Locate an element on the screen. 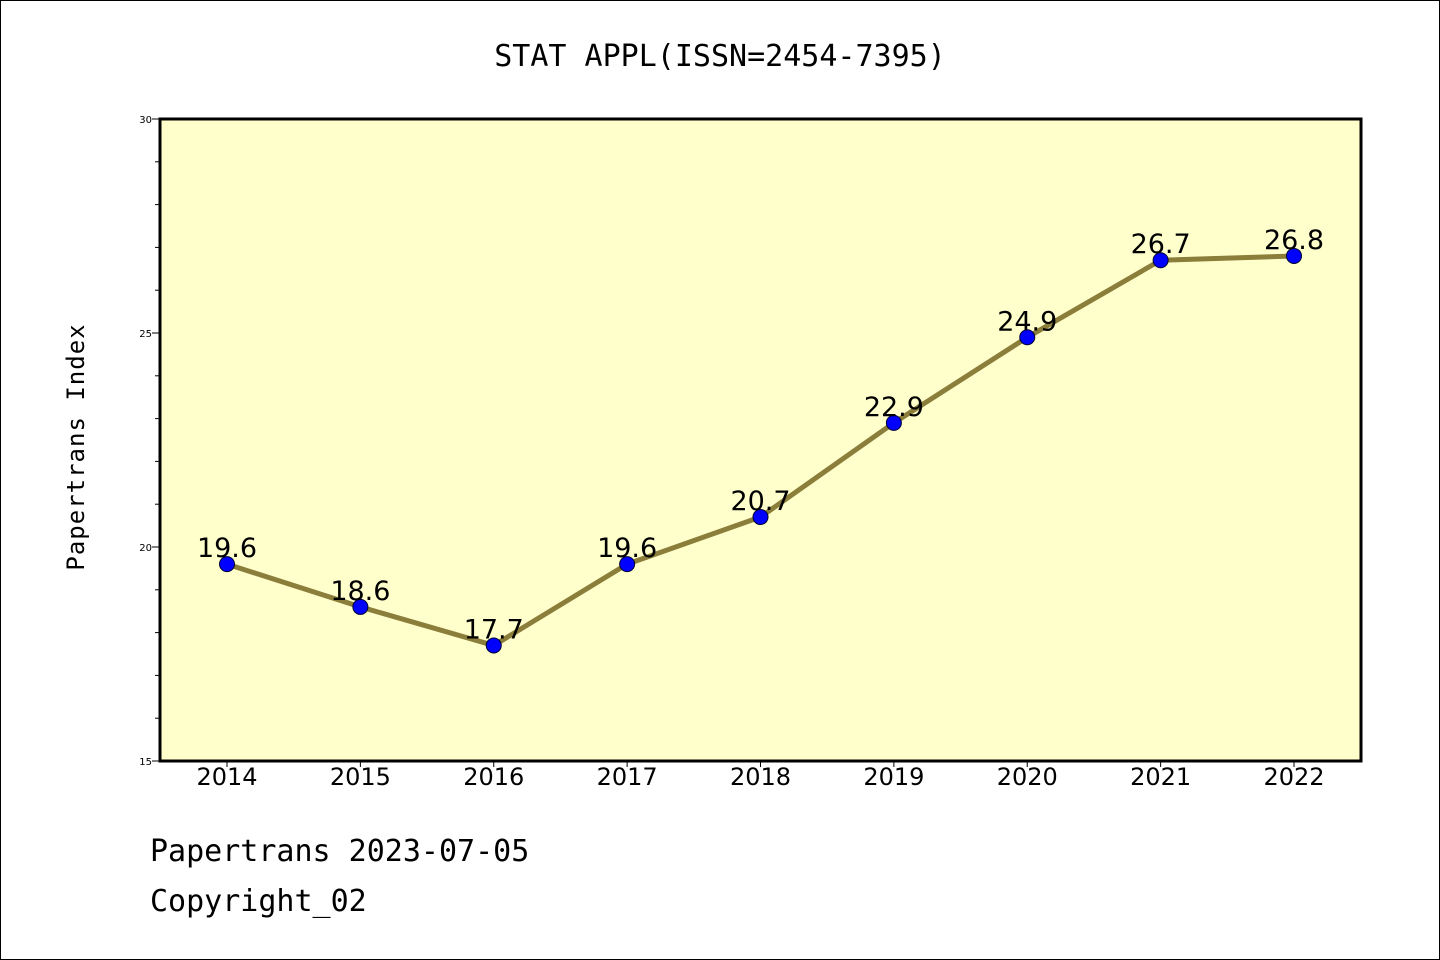 Image resolution: width=1440 pixels, height=960 pixels. x-tick-label: 2018 is located at coordinates (760, 777).